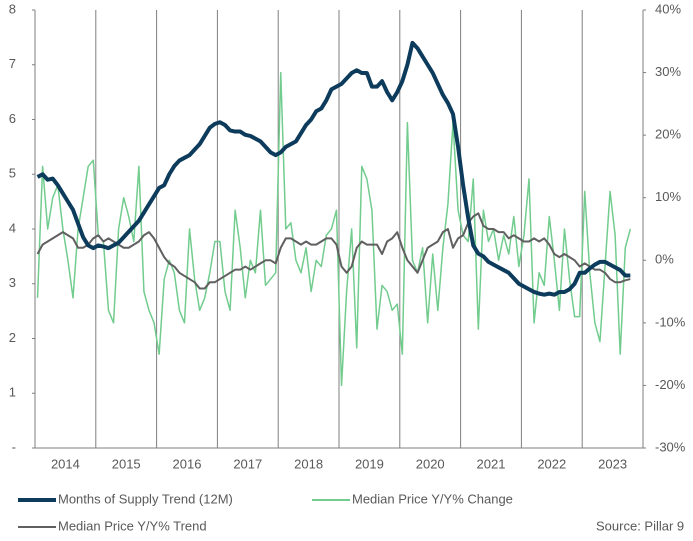 The height and width of the screenshot is (541, 693). I want to click on legend-label: Median Price Y/Y% Change, so click(432, 498).